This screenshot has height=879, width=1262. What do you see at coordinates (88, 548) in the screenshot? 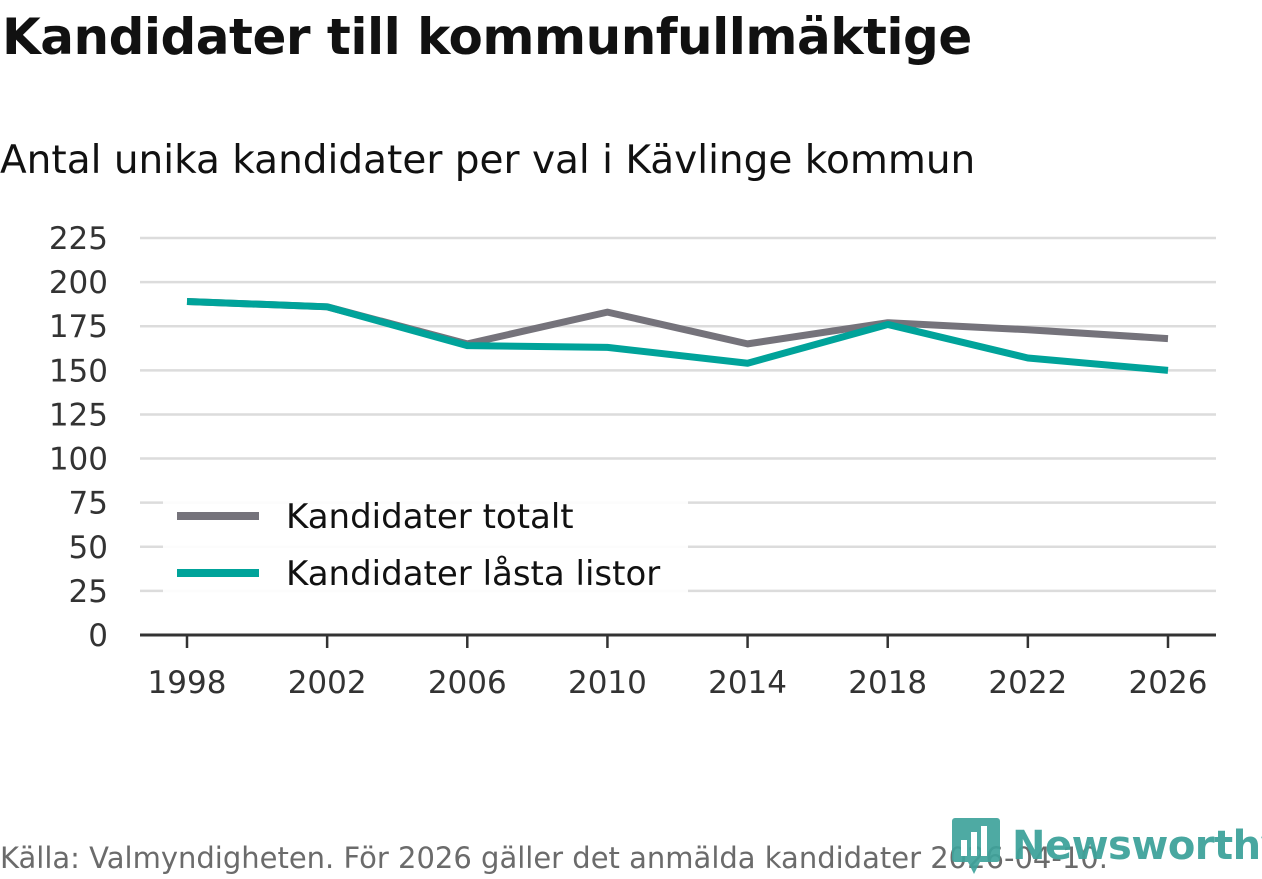
I see `y-tick-label-50: 50` at bounding box center [88, 548].